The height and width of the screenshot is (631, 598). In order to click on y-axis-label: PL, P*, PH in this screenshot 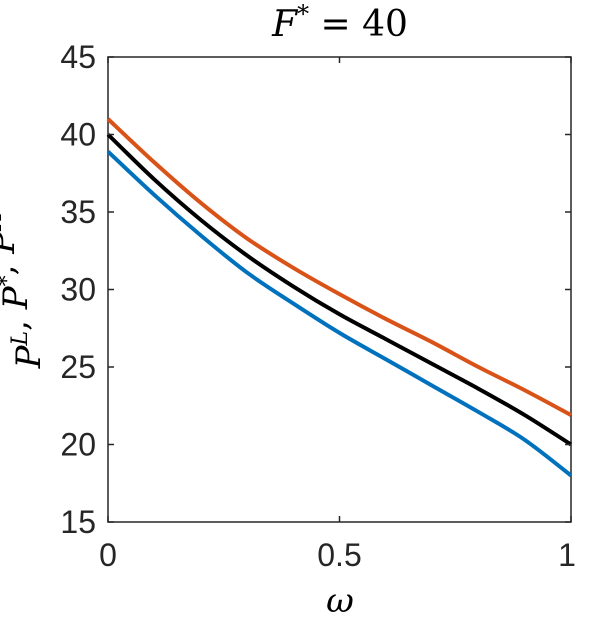, I will do `click(24, 290)`.